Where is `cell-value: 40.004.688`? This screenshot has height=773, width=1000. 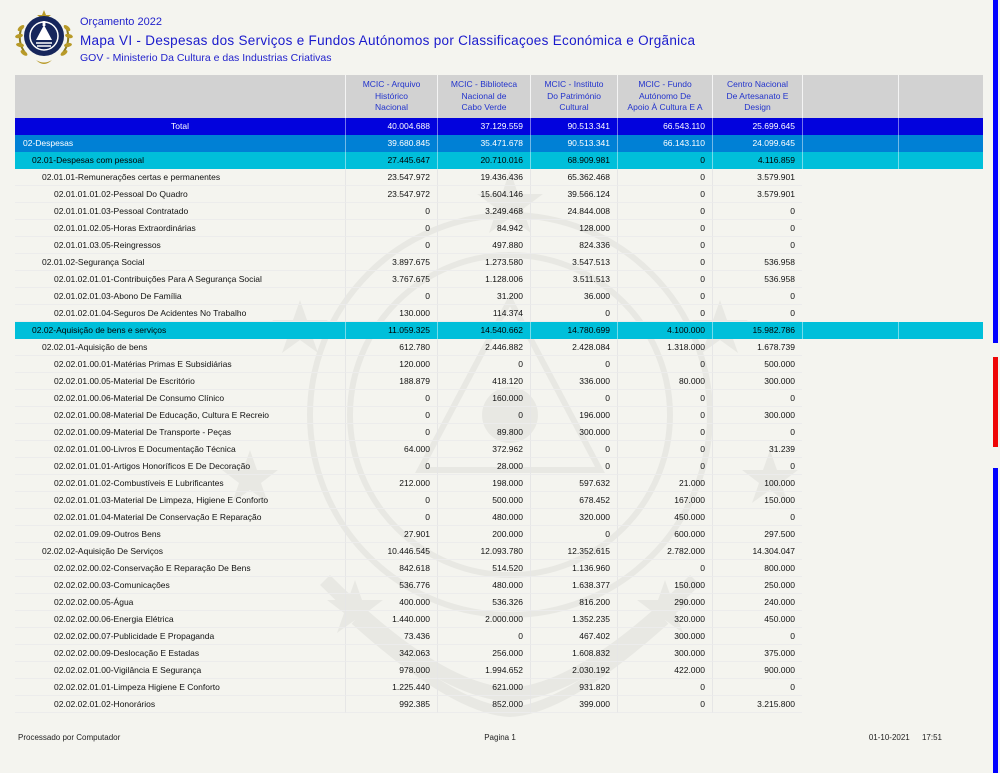 cell-value: 40.004.688 is located at coordinates (391, 126).